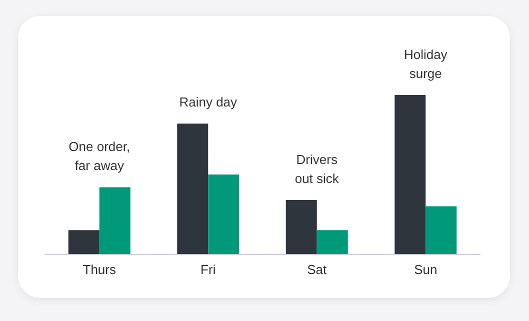 The width and height of the screenshot is (529, 321). Describe the element at coordinates (317, 269) in the screenshot. I see `x-tick-label: Sat` at that location.